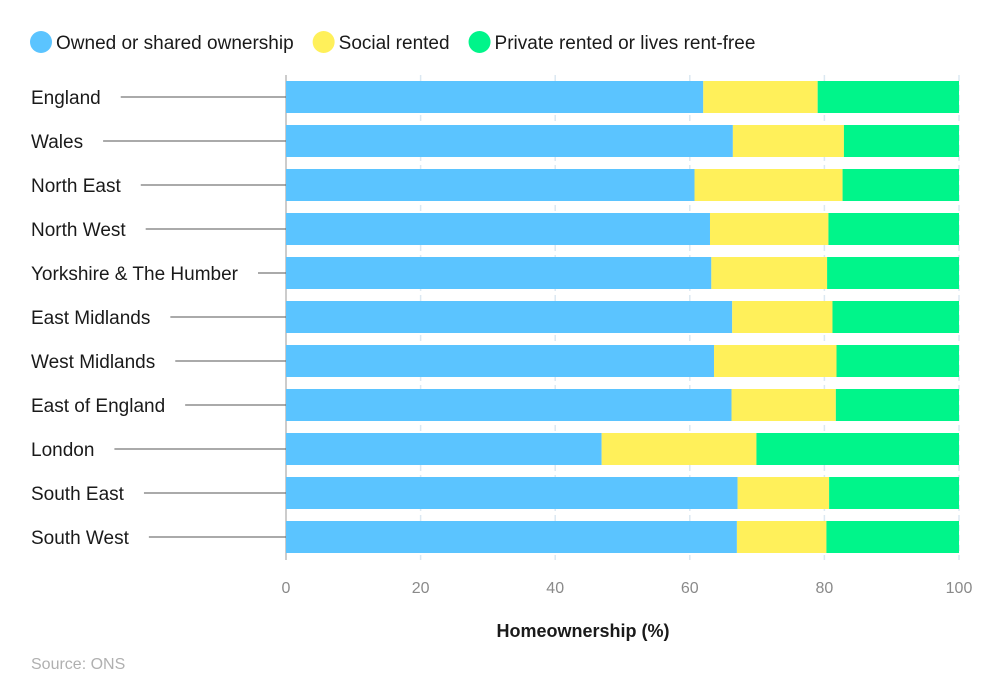 This screenshot has width=1000, height=700. What do you see at coordinates (78, 664) in the screenshot?
I see `source-note: Source: ONS` at bounding box center [78, 664].